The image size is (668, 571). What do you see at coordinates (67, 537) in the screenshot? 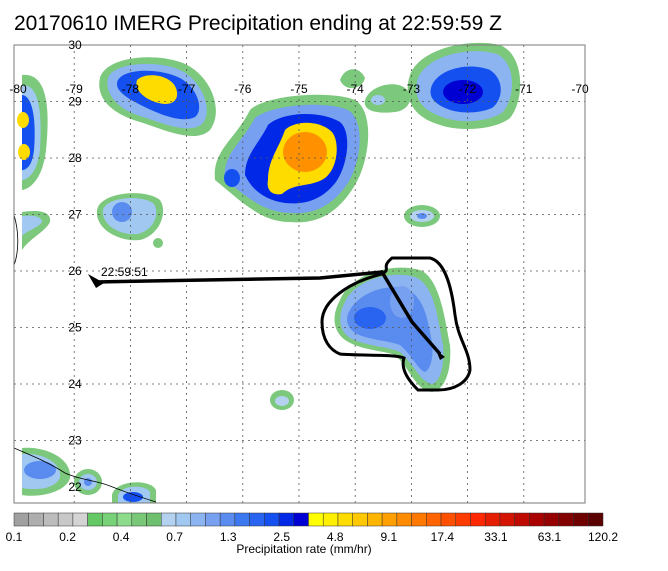
I see `colorbar-tick-label: 0.2` at bounding box center [67, 537].